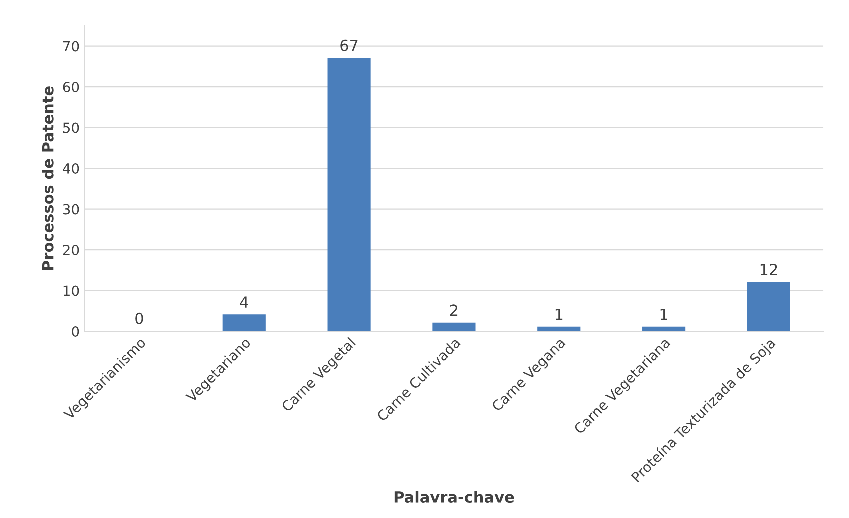 This screenshot has height=518, width=849. I want to click on data-label: 67, so click(349, 46).